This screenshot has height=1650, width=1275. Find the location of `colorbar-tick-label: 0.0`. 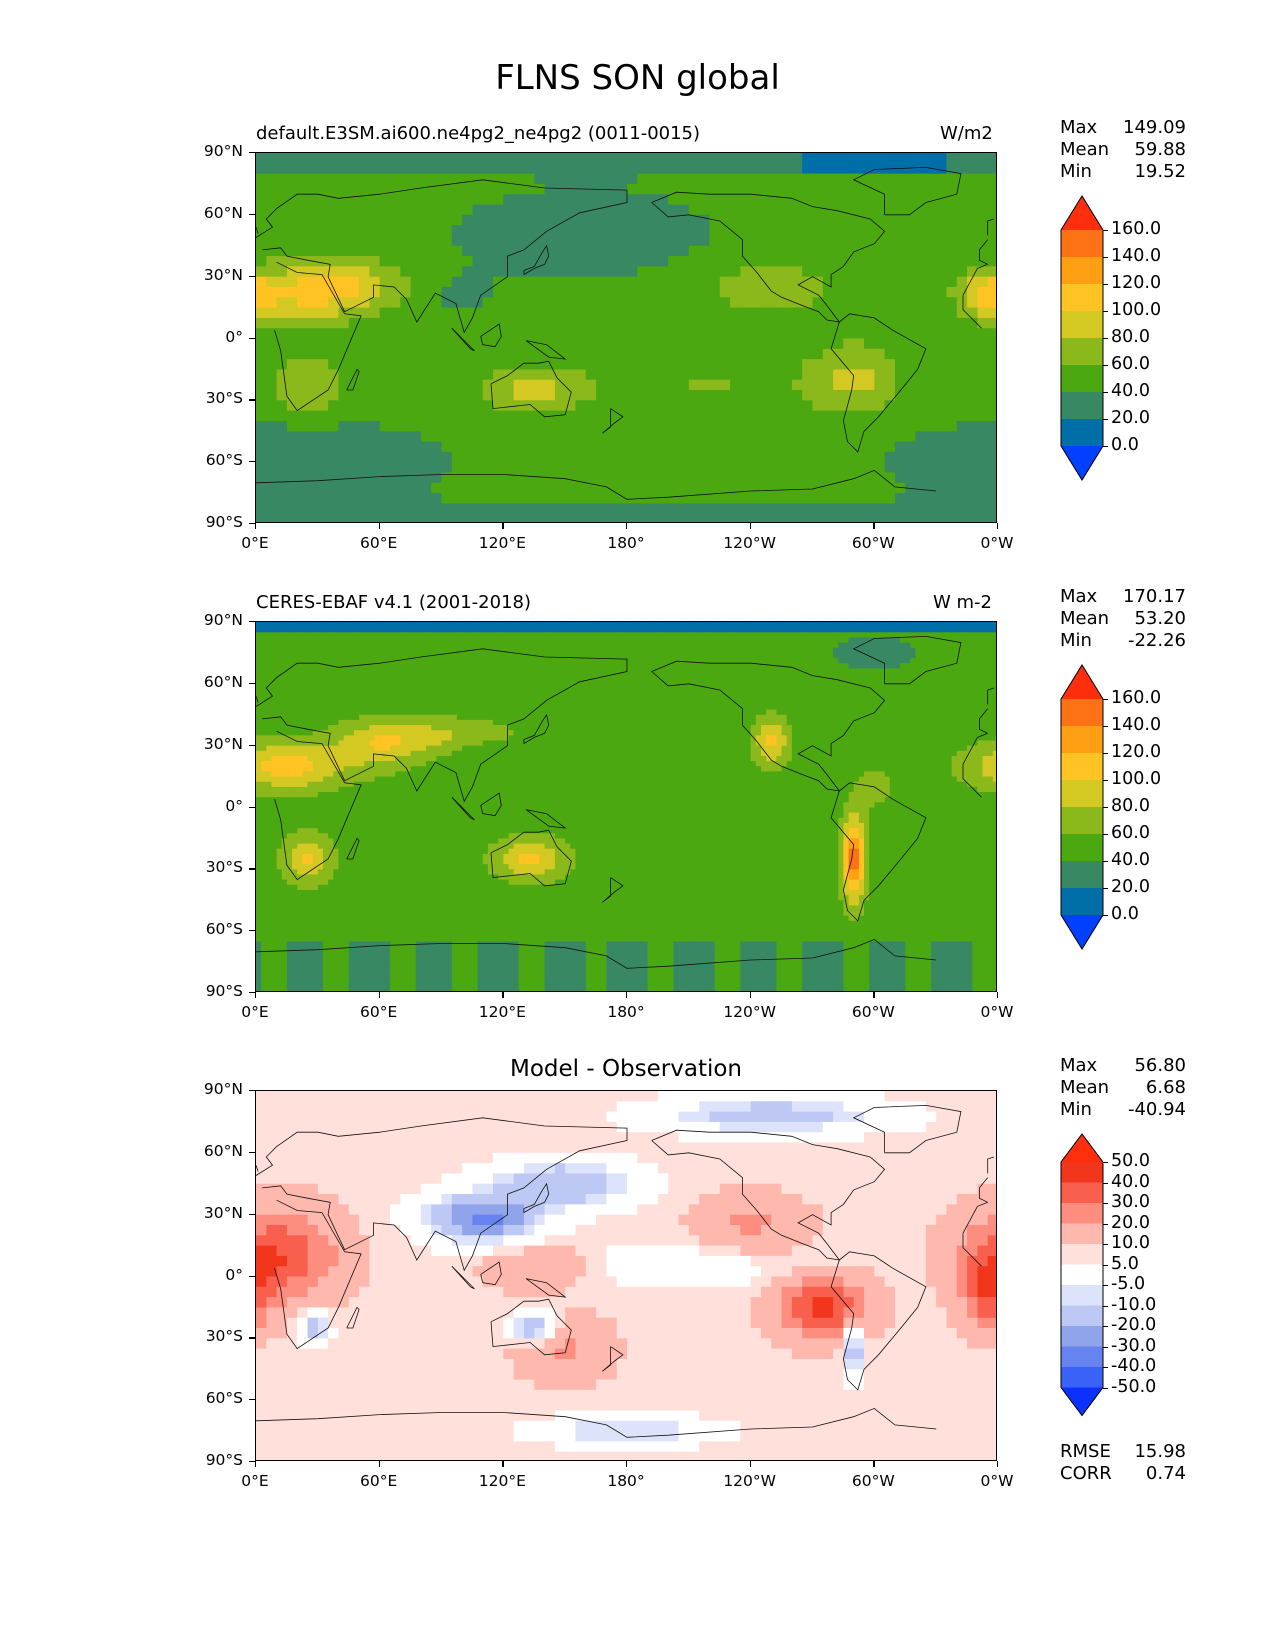

colorbar-tick-label: 0.0 is located at coordinates (1125, 445).